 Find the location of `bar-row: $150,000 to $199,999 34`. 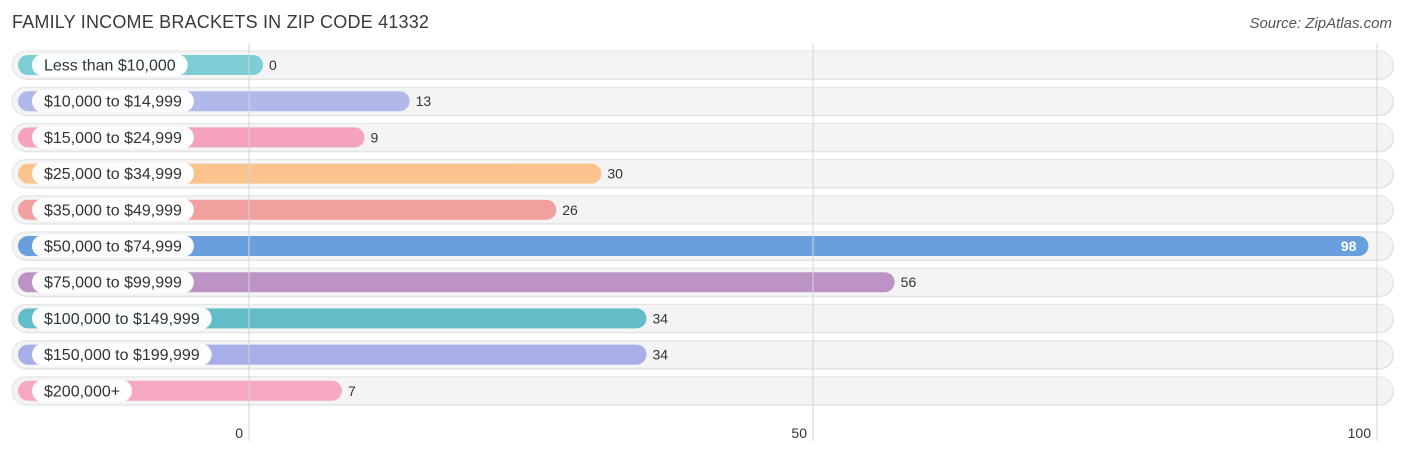

bar-row: $150,000 to $199,999 34 is located at coordinates (702, 355).